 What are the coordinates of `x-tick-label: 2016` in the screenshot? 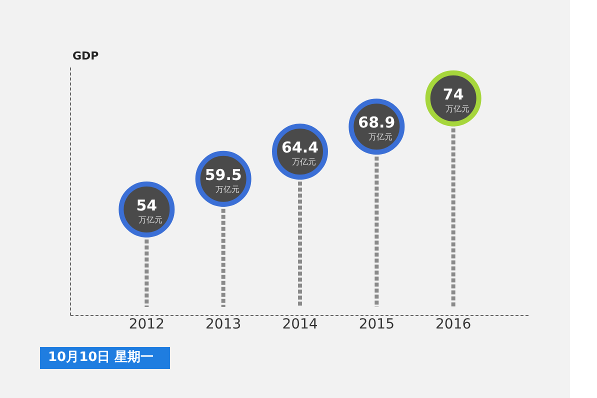 It's located at (454, 324).